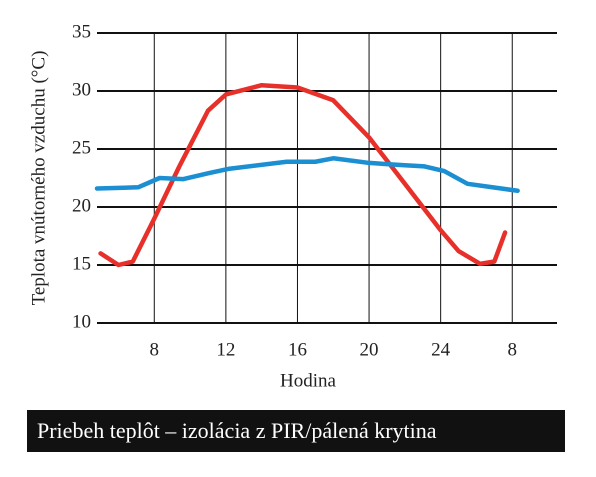 This screenshot has width=596, height=477. Describe the element at coordinates (441, 349) in the screenshot. I see `x-tick-label: 24` at that location.